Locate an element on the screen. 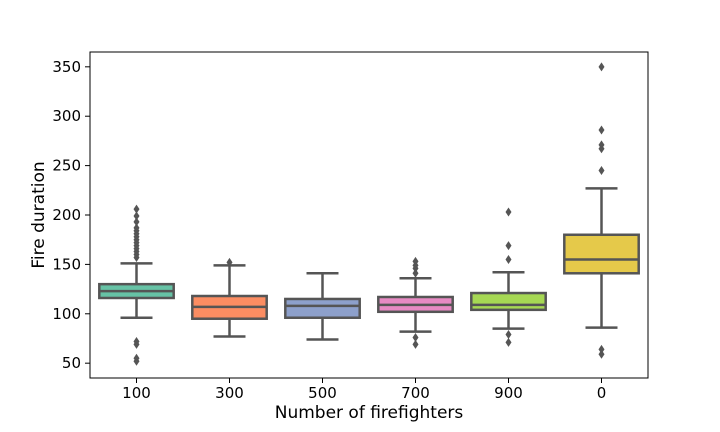 The image size is (720, 432). y-tick-label: 150 is located at coordinates (66, 264).